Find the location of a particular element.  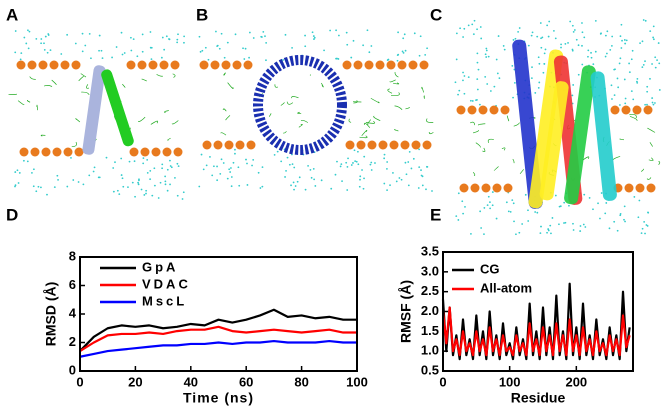

panel-label: A is located at coordinates (12, 14).